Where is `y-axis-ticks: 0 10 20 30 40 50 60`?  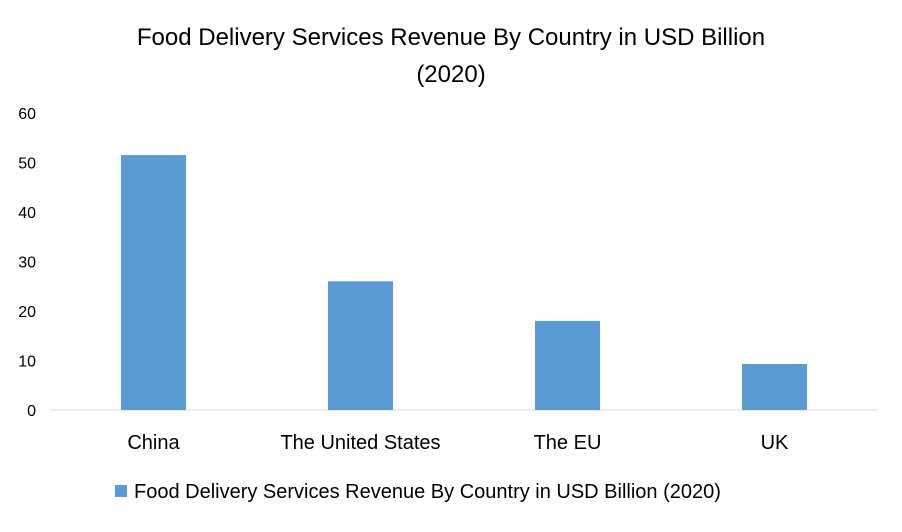
y-axis-ticks: 0 10 20 30 40 50 60 is located at coordinates (27, 263).